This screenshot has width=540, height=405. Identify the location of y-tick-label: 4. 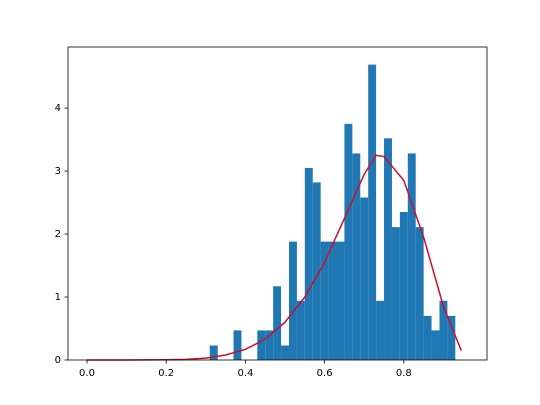
(58, 108).